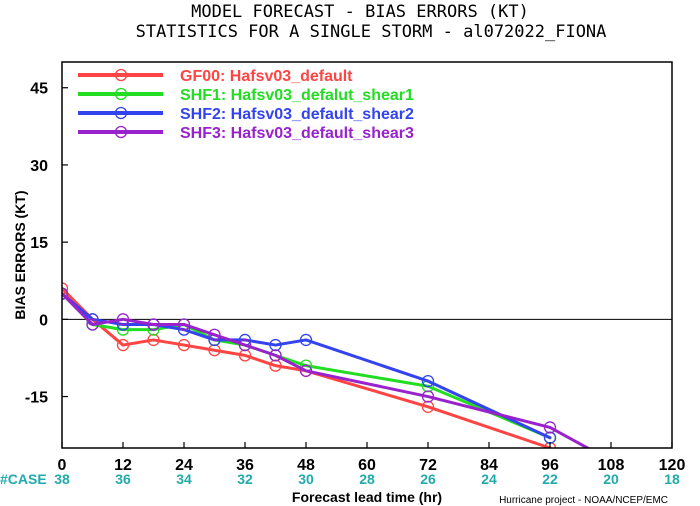  Describe the element at coordinates (245, 479) in the screenshot. I see `case-count: 32` at that location.